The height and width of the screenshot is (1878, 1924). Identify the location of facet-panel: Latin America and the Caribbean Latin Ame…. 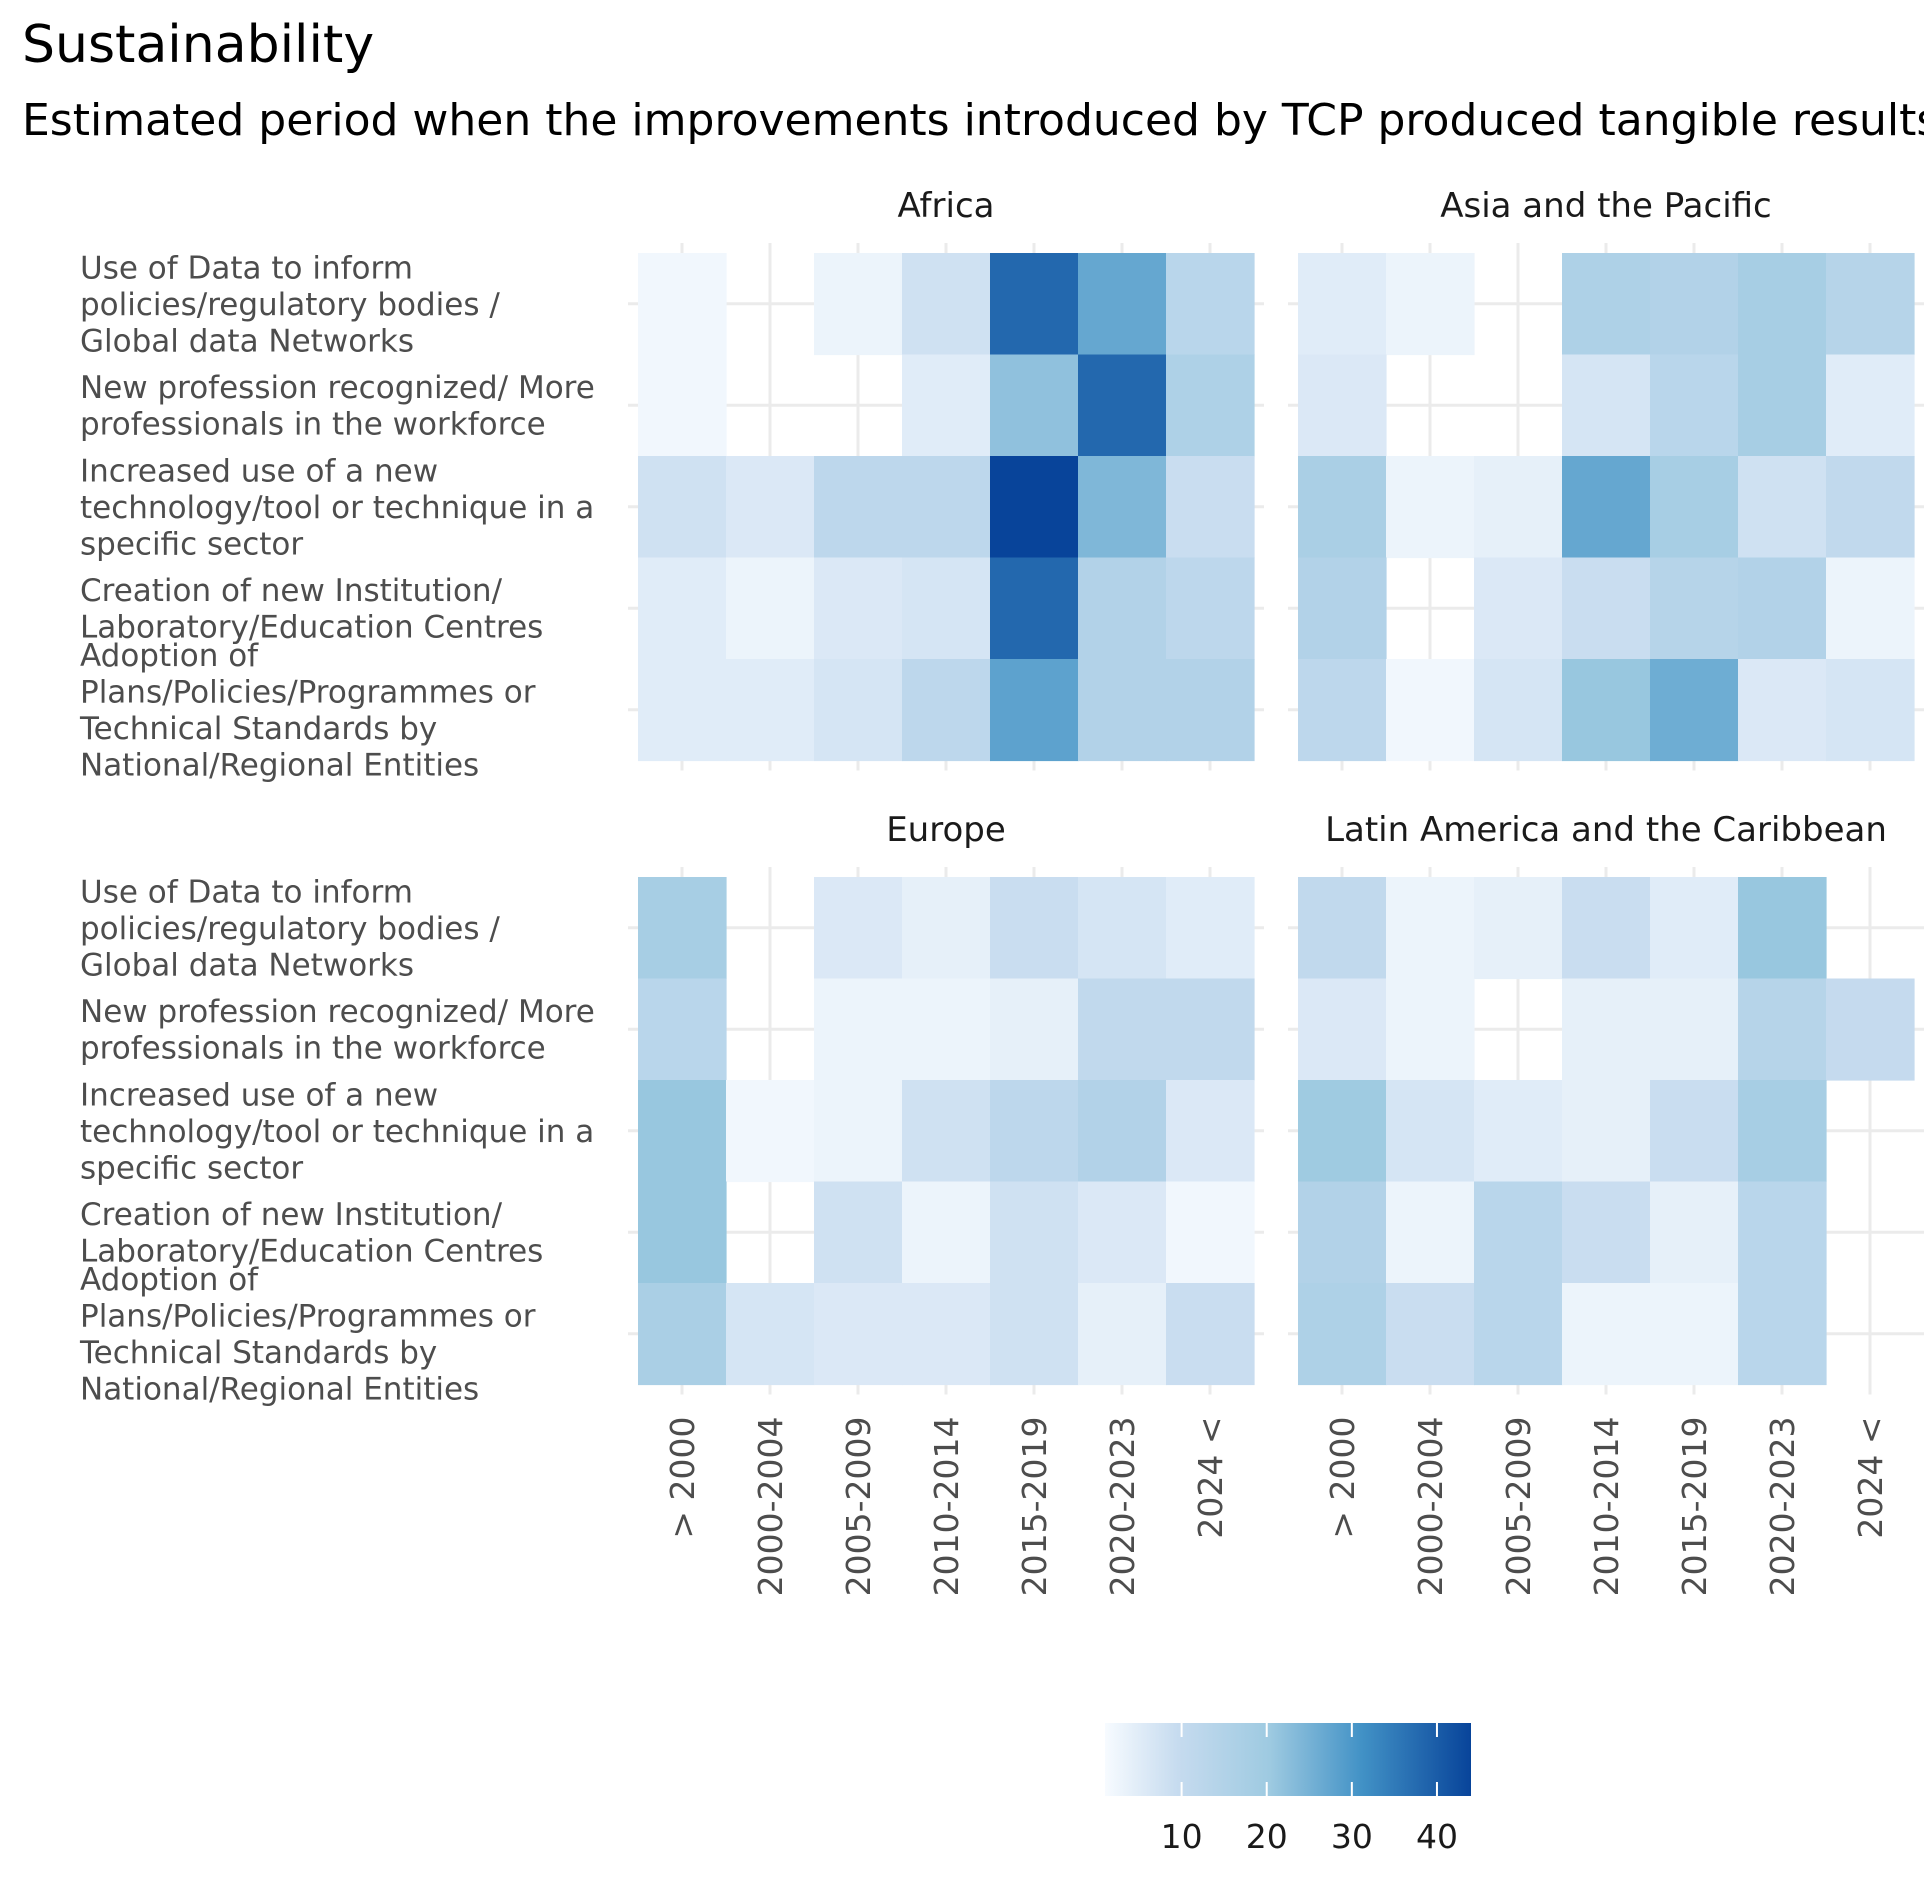
(1606, 1203).